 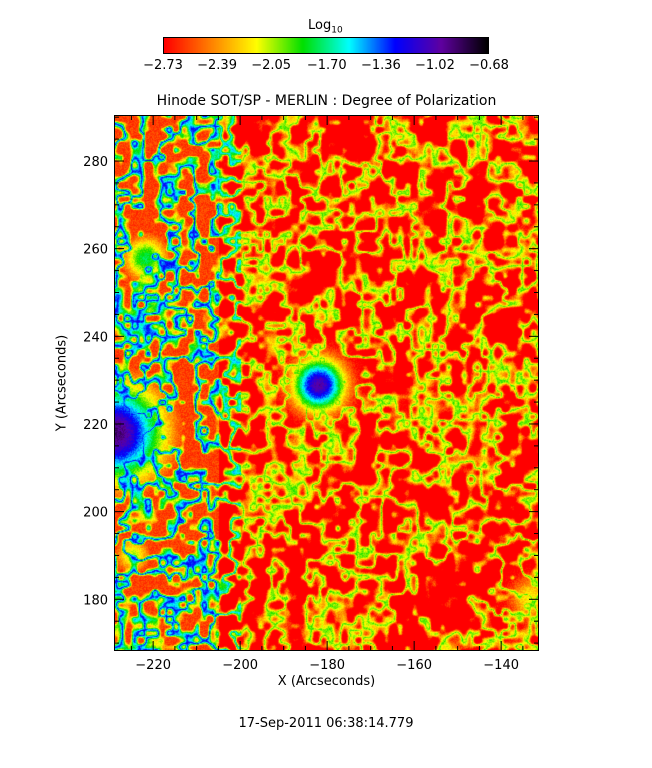 I want to click on colorbar-tick-label: −2.39, so click(x=217, y=65).